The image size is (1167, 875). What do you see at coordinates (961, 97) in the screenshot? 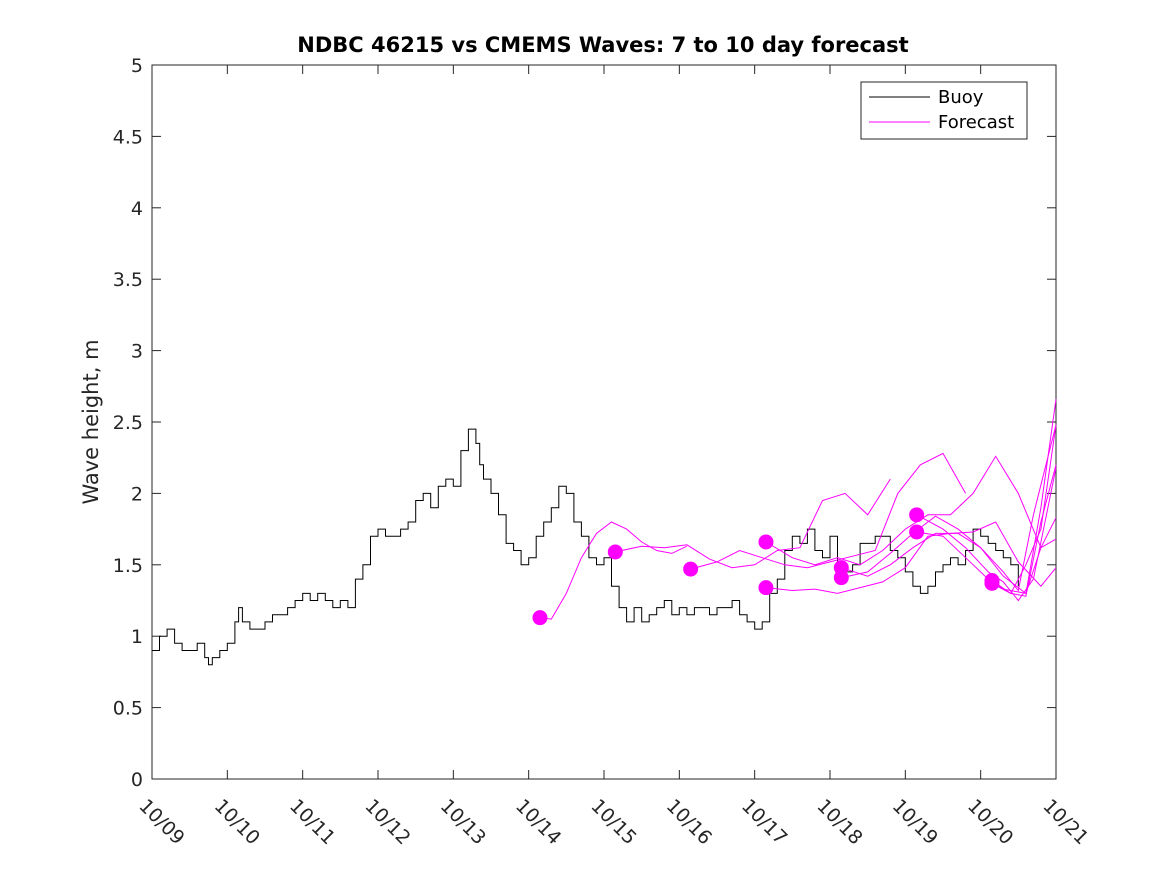
I see `legend-buoy-label: Buoy` at bounding box center [961, 97].